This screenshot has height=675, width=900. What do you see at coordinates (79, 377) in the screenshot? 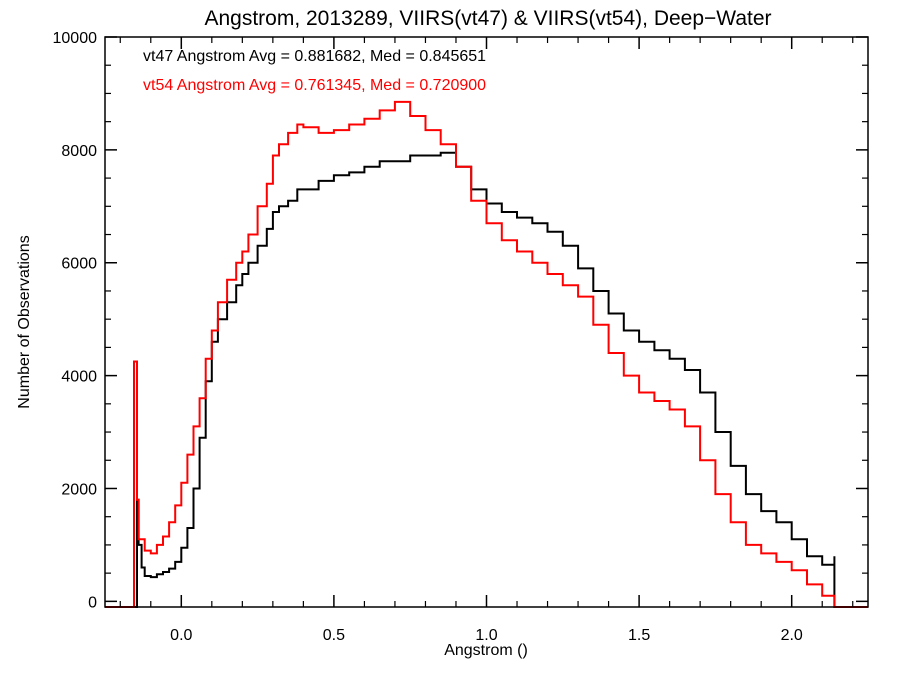
I see `y-tick-label: 4000` at bounding box center [79, 377].